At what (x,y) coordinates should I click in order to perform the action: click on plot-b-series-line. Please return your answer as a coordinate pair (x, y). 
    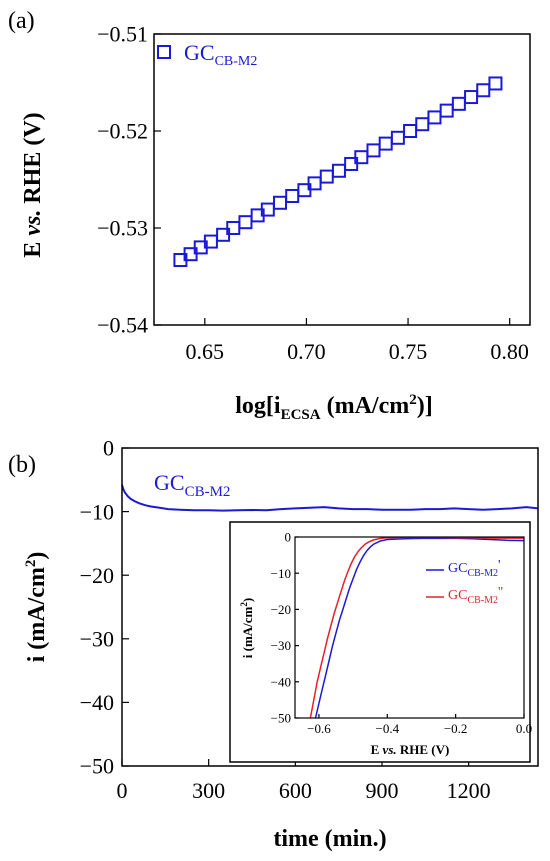
    Looking at the image, I should click on (330, 498).